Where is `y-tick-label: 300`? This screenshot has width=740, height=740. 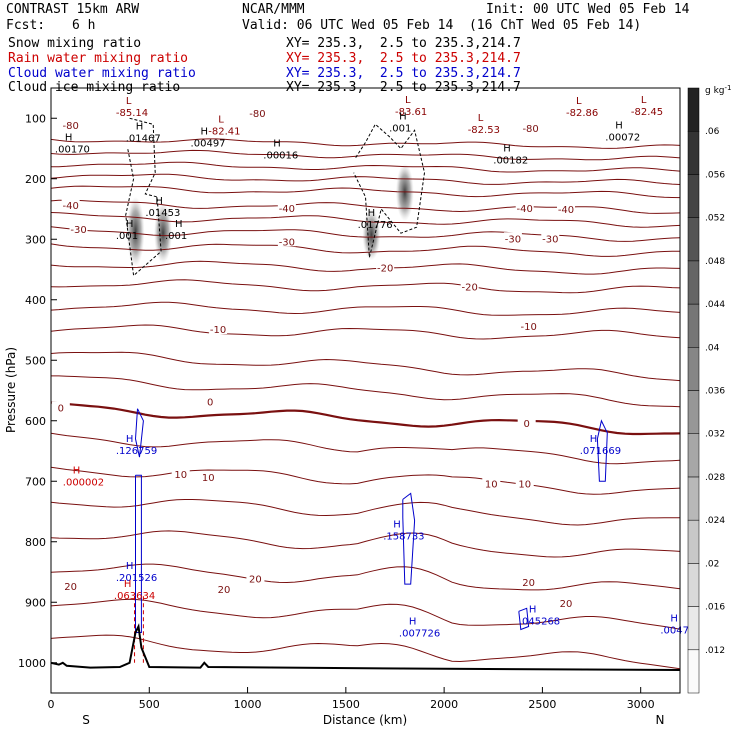 y-tick-label: 300 is located at coordinates (35, 239).